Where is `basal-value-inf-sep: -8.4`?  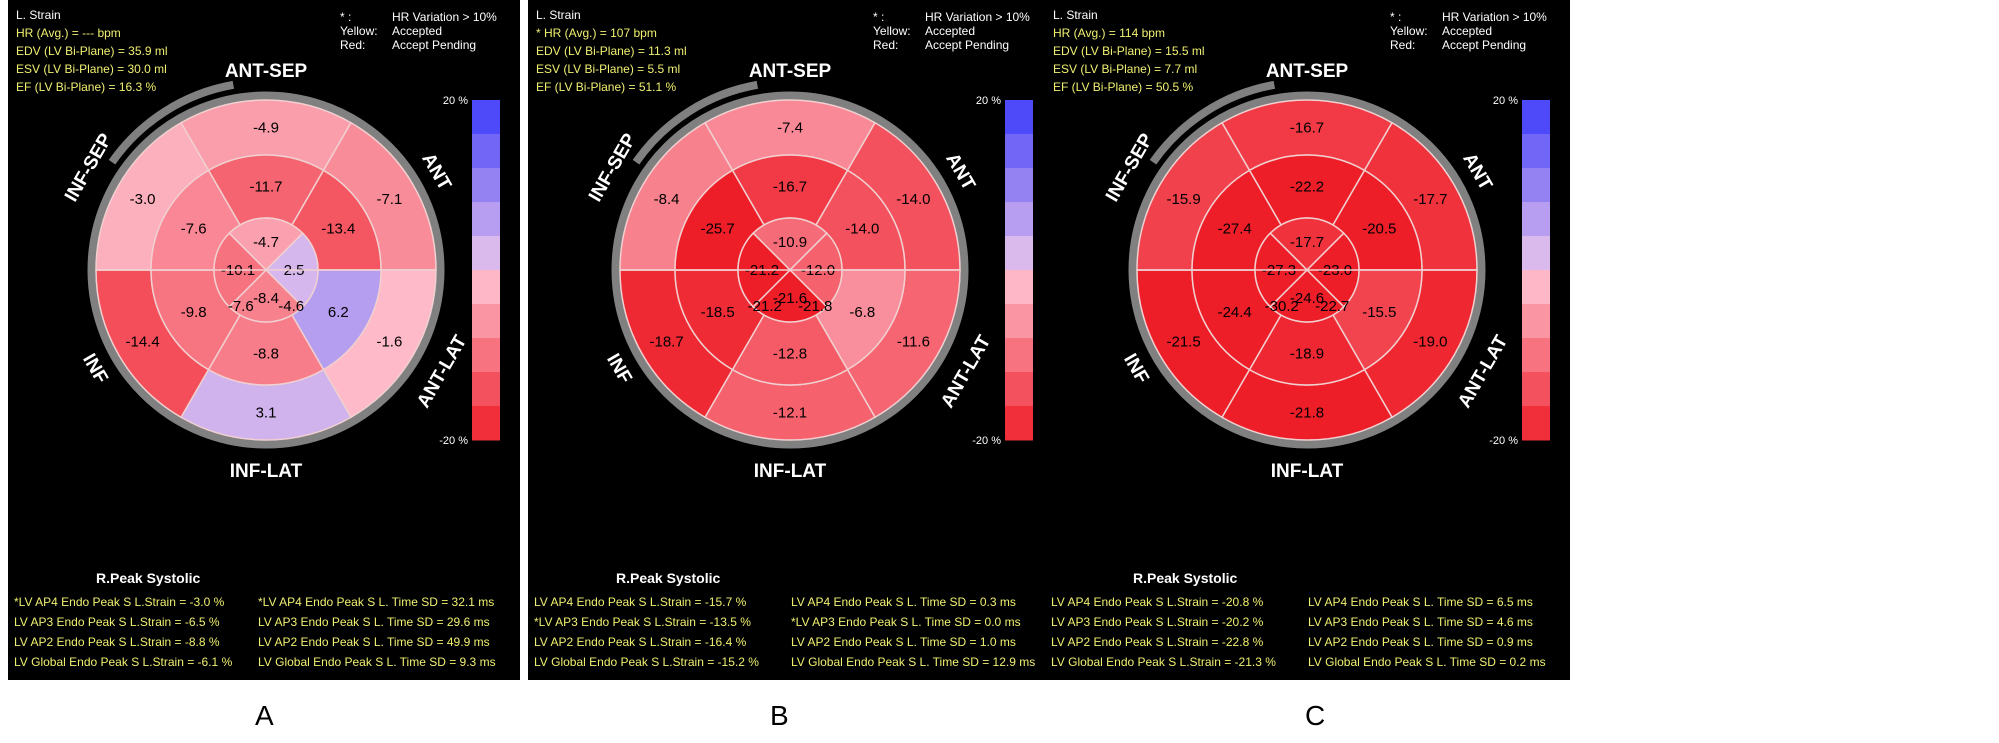
basal-value-inf-sep: -8.4 is located at coordinates (667, 199).